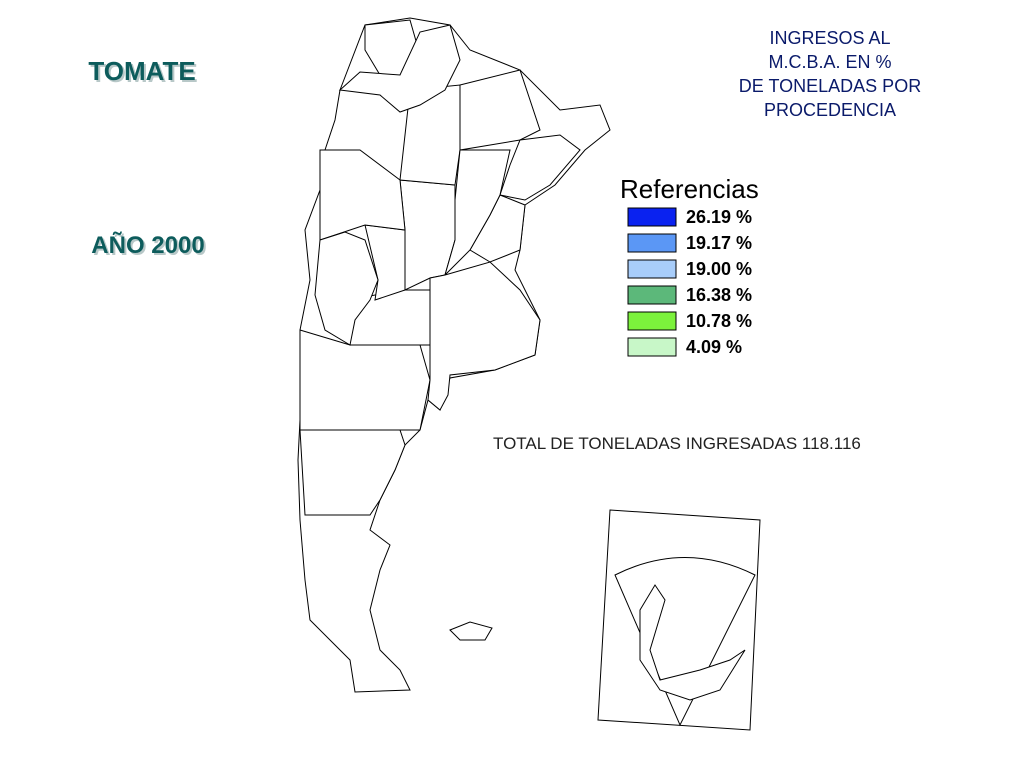  What do you see at coordinates (689, 189) in the screenshot?
I see `legend-title: Referencias` at bounding box center [689, 189].